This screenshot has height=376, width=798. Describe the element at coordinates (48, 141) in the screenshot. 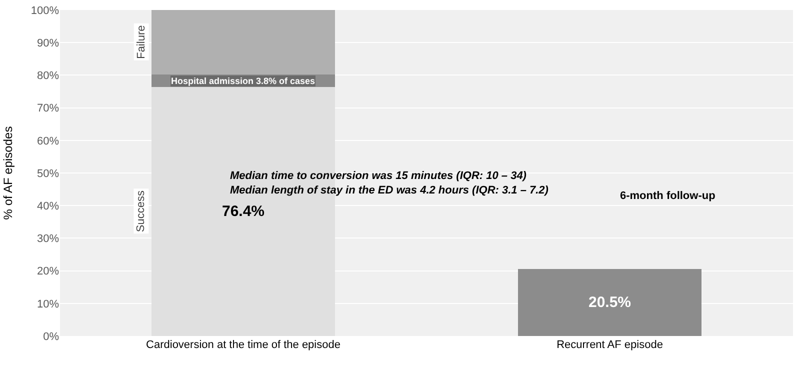

I see `y-tick-label: 60%` at that location.